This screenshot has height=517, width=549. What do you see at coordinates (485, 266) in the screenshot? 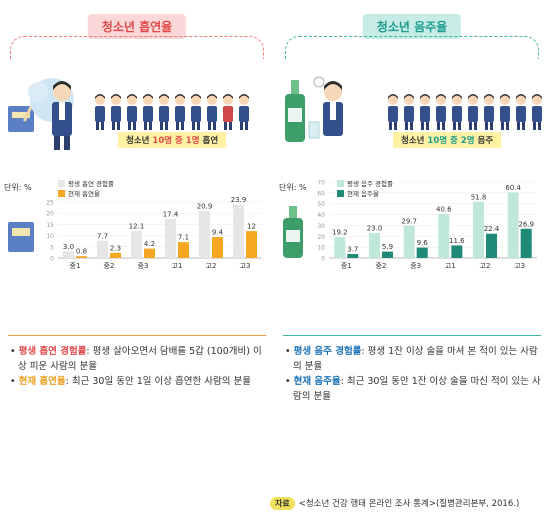
I see `x-tick-label: 고2` at bounding box center [485, 266].